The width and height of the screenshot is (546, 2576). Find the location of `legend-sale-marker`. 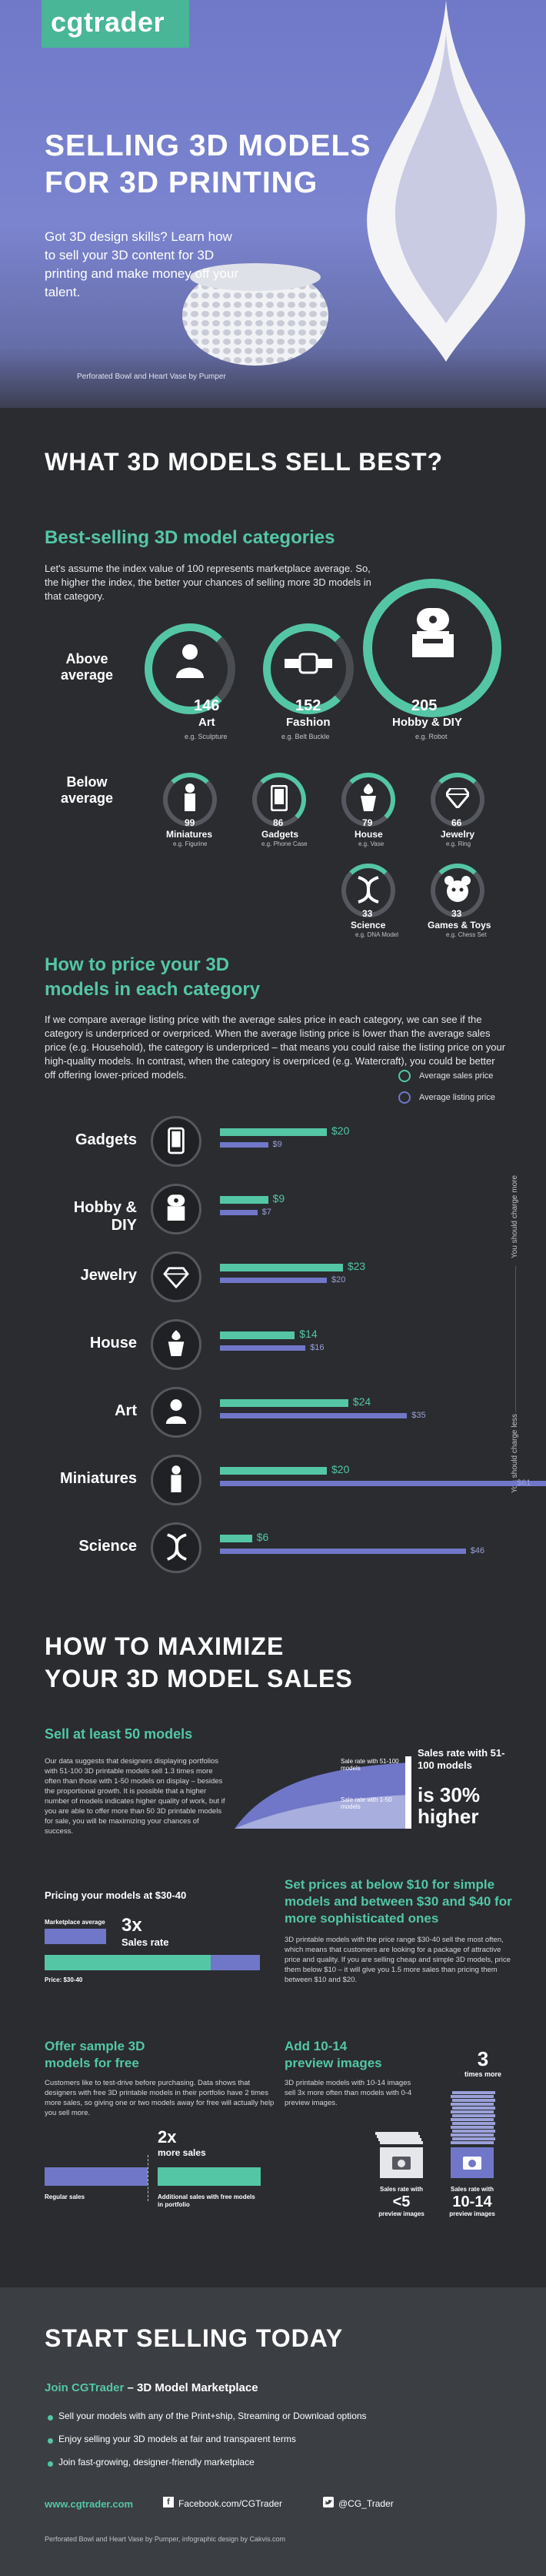

legend-sale-marker is located at coordinates (404, 1076).